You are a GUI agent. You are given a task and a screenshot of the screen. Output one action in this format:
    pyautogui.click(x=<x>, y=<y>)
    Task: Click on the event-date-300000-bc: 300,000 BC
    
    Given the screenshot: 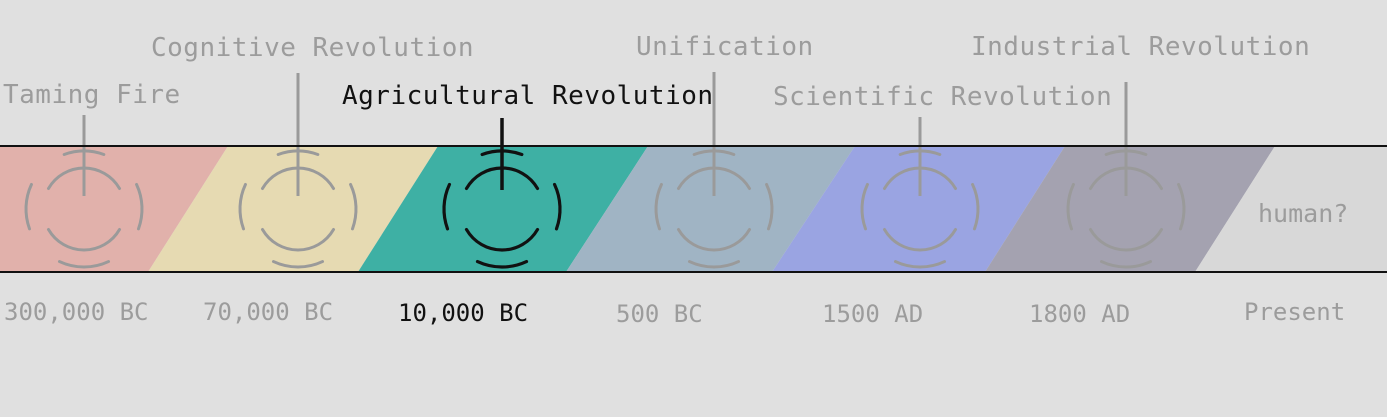 What is the action you would take?
    pyautogui.click(x=76, y=312)
    